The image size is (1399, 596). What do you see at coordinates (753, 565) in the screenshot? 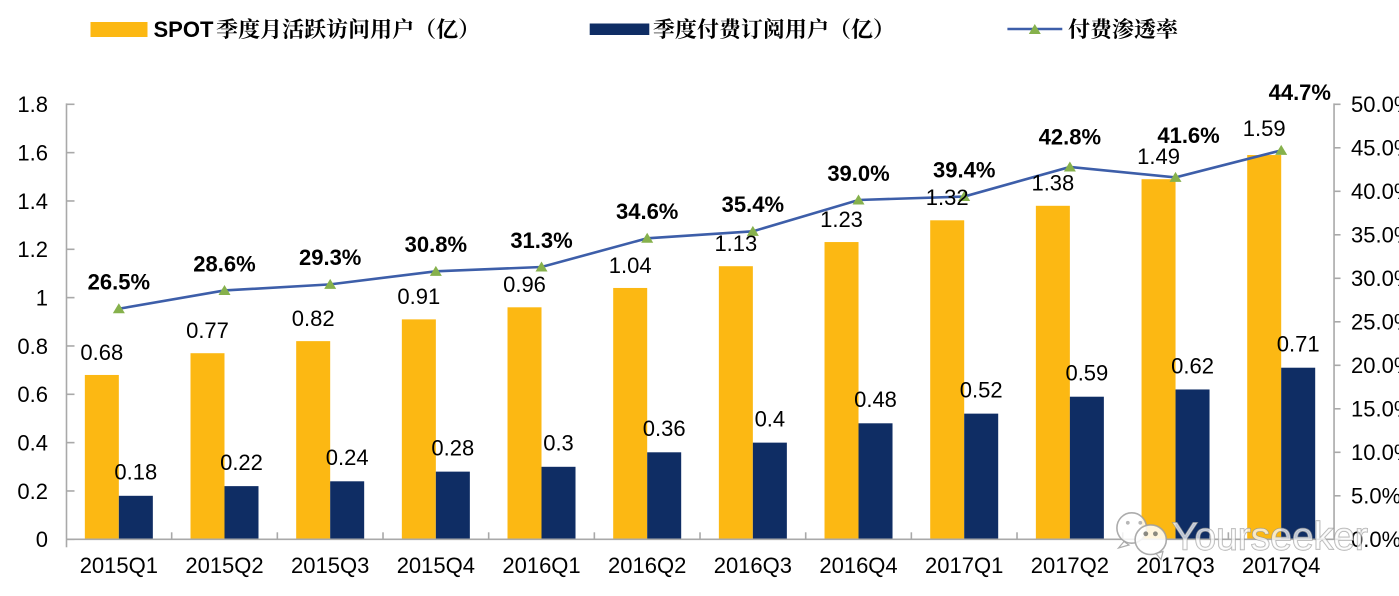
I see `svg-text: 2016Q3` at bounding box center [753, 565].